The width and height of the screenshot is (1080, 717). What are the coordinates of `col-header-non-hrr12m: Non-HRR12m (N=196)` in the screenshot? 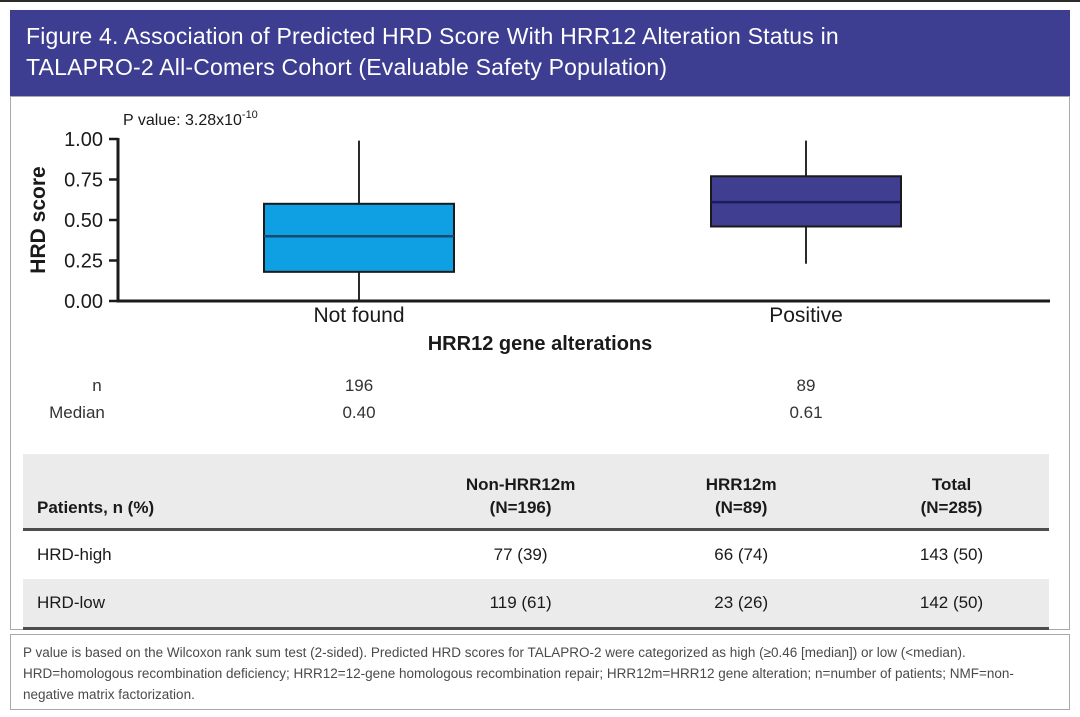 It's located at (520, 492).